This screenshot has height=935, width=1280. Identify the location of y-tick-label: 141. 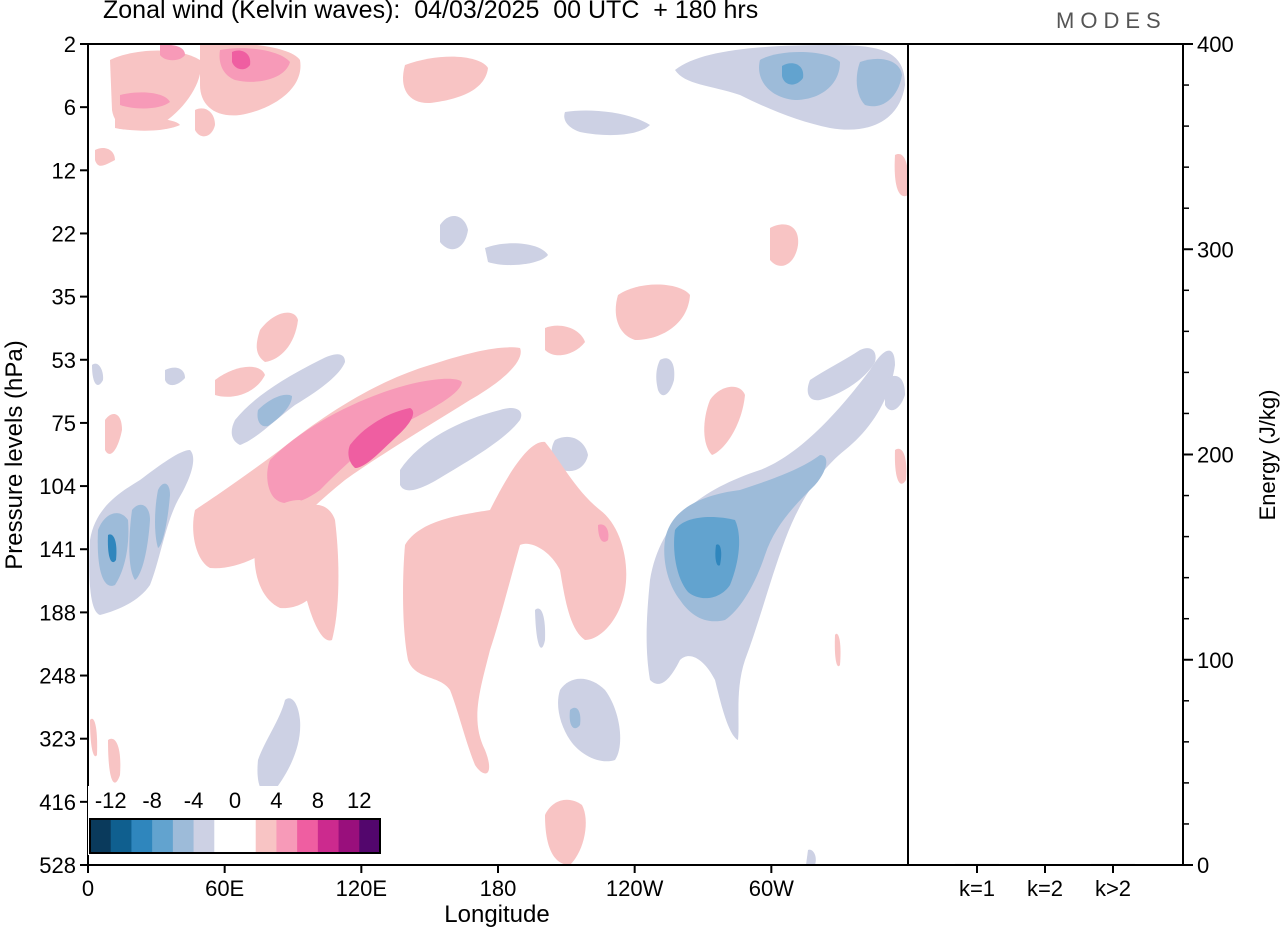
(57, 549).